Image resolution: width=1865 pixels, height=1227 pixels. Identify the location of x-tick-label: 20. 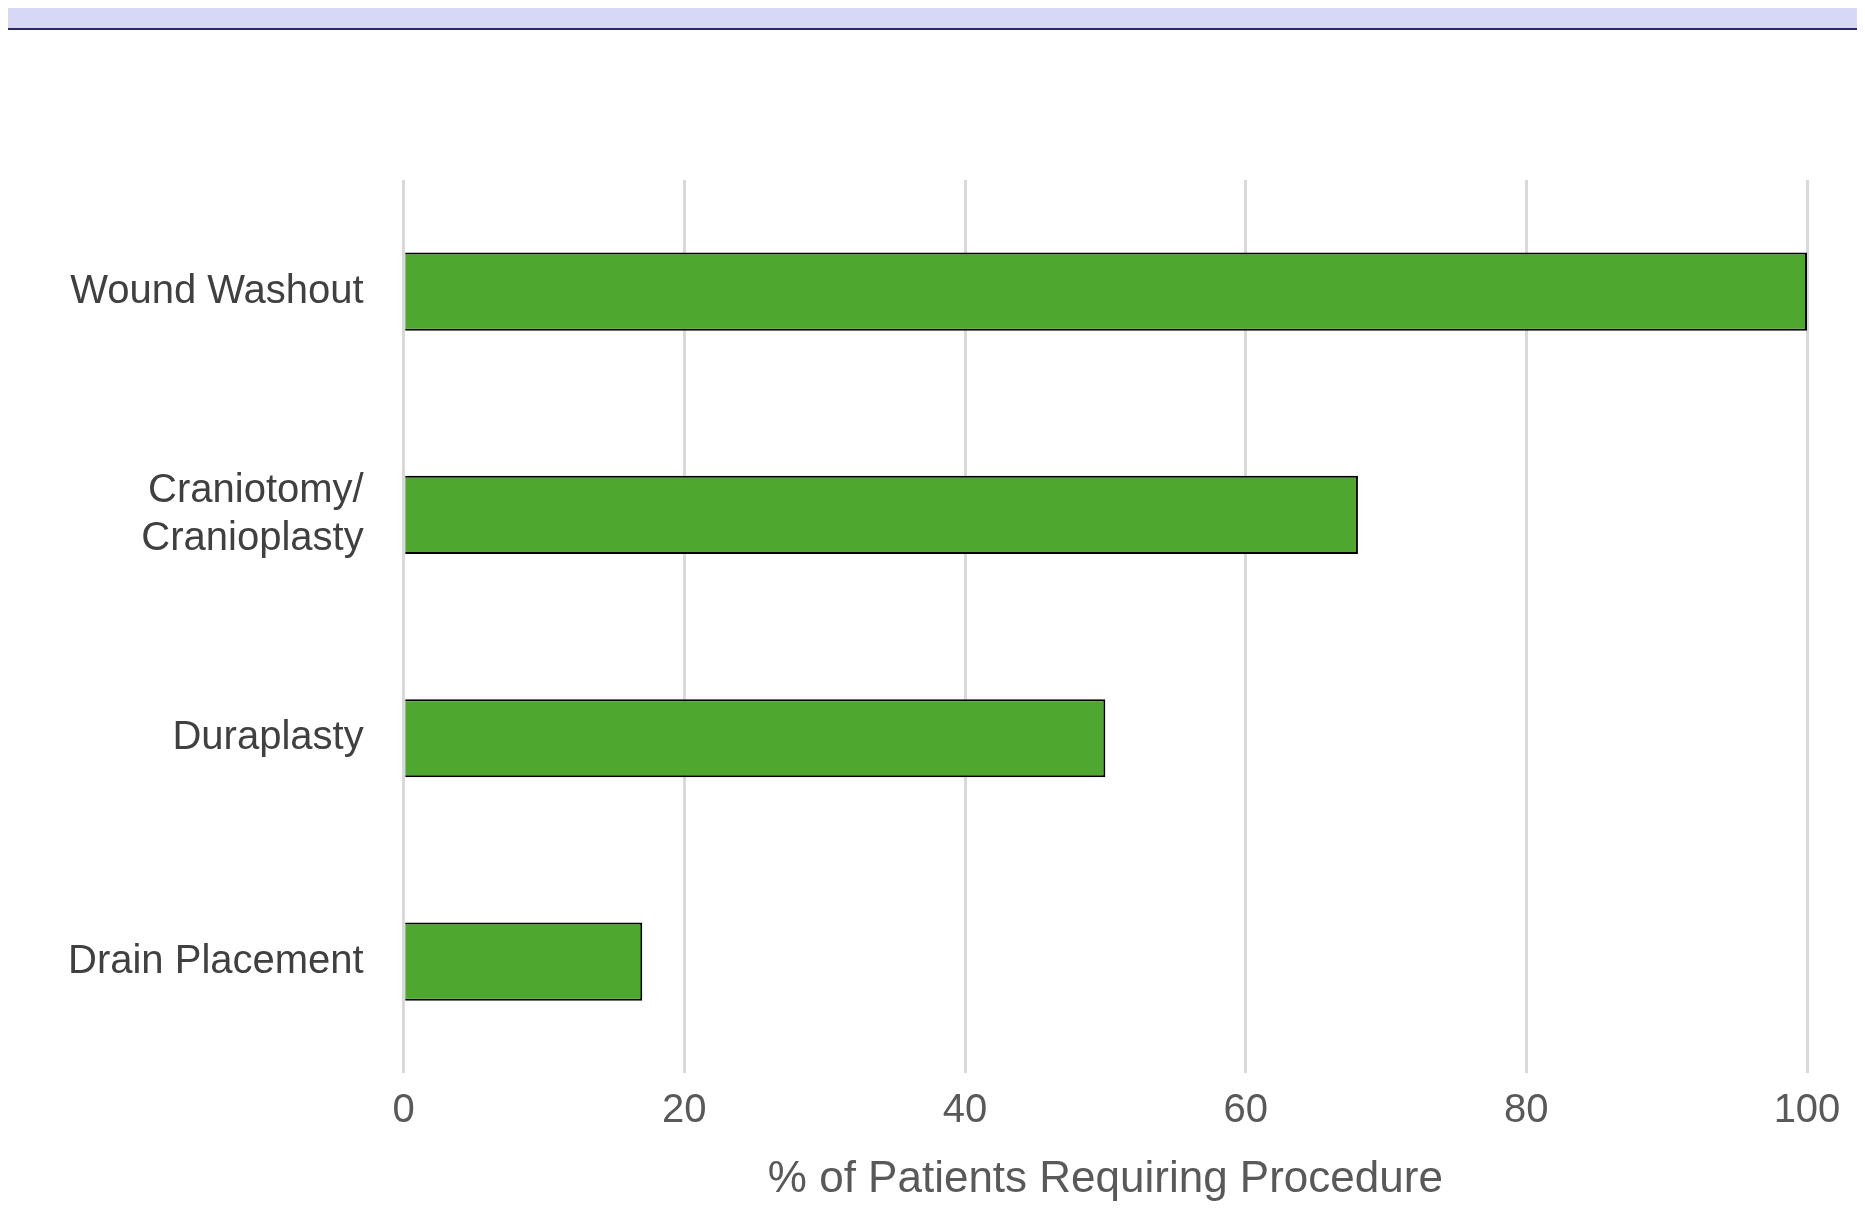
(684, 1108).